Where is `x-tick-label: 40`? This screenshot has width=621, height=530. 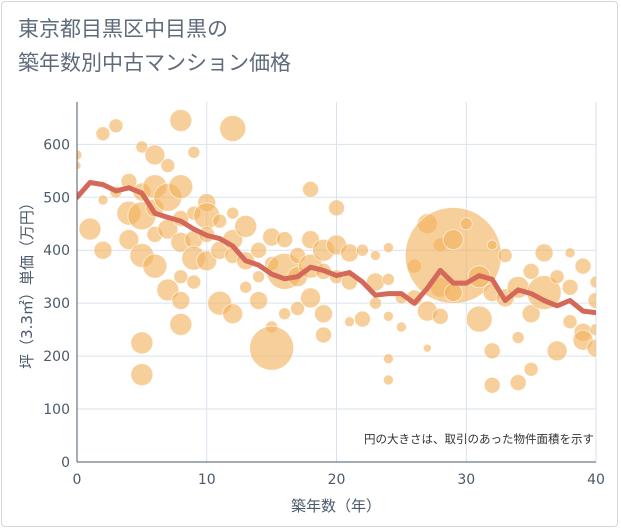 x-tick-label: 40 is located at coordinates (596, 480).